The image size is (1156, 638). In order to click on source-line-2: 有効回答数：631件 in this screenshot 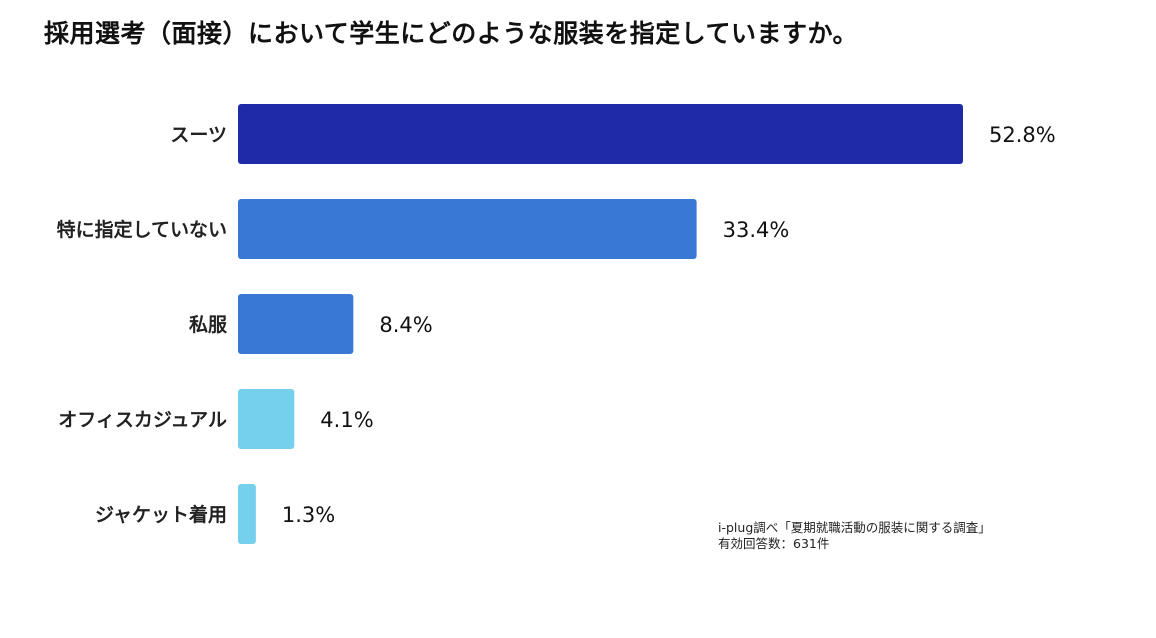, I will do `click(774, 543)`.